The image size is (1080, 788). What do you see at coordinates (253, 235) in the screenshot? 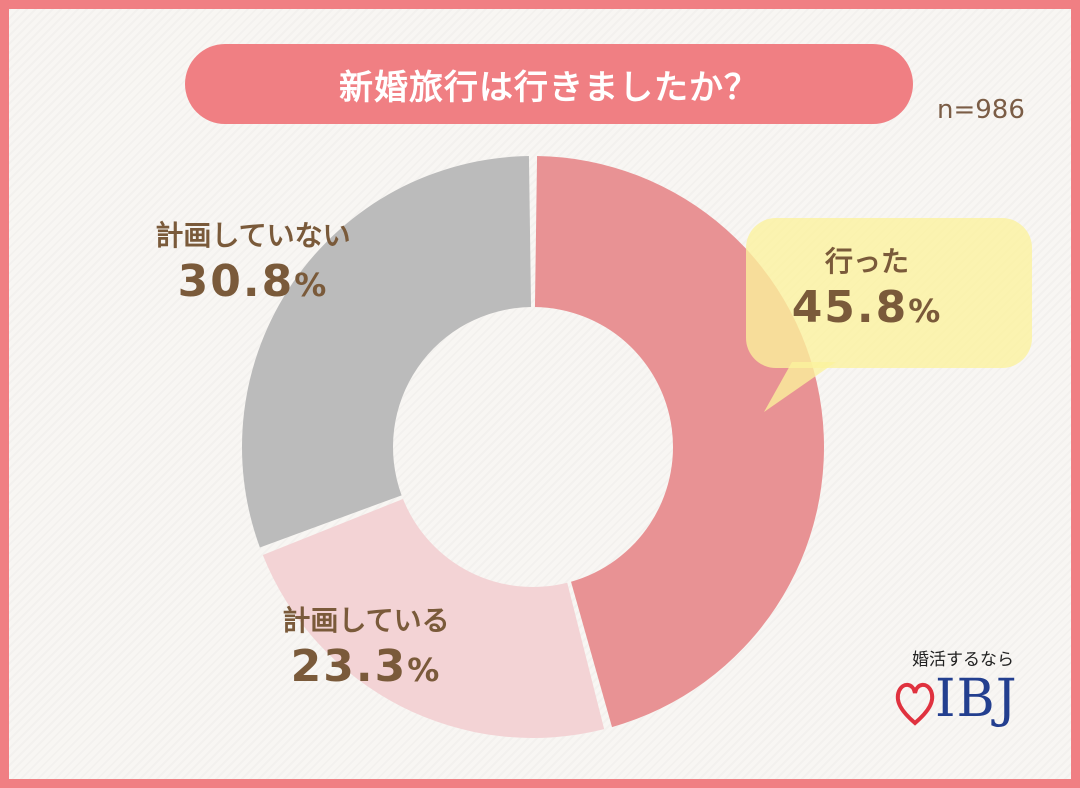
I see `slice-label-not-planning: 計画していない` at bounding box center [253, 235].